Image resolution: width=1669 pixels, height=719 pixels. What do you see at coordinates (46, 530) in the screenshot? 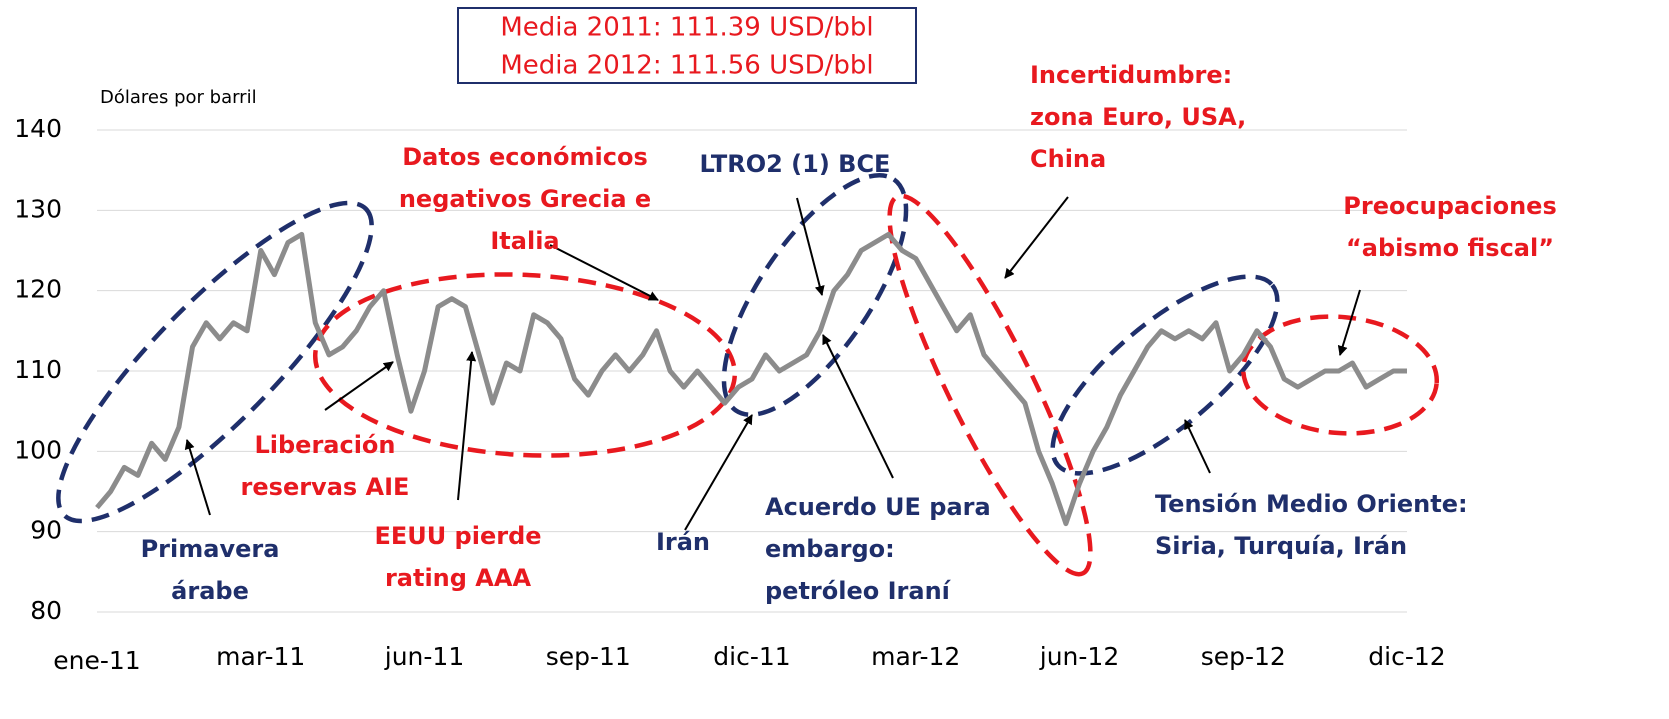
I see `y-tick-label: 90` at bounding box center [46, 530].